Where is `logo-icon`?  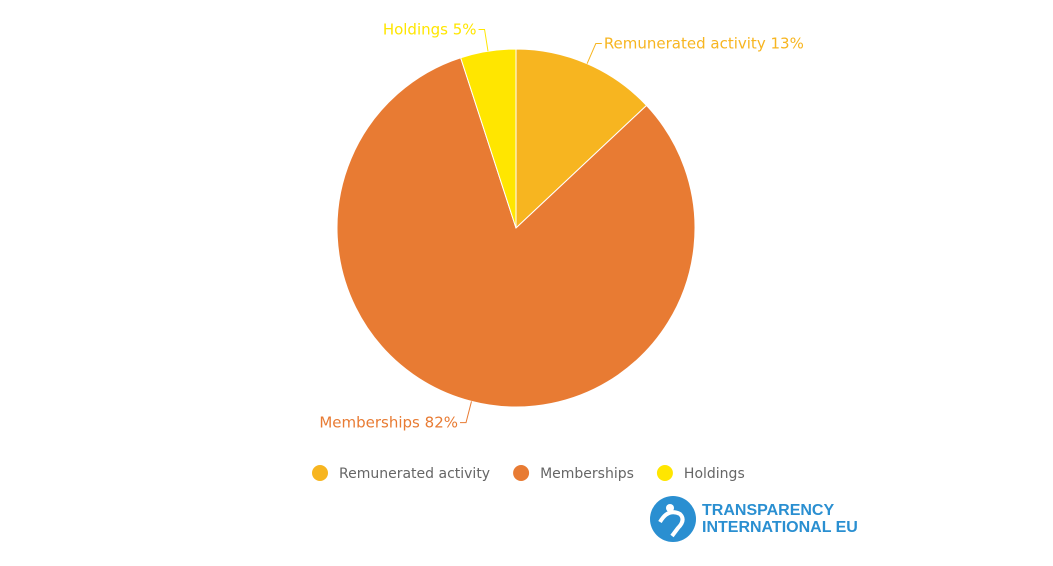 logo-icon is located at coordinates (673, 519).